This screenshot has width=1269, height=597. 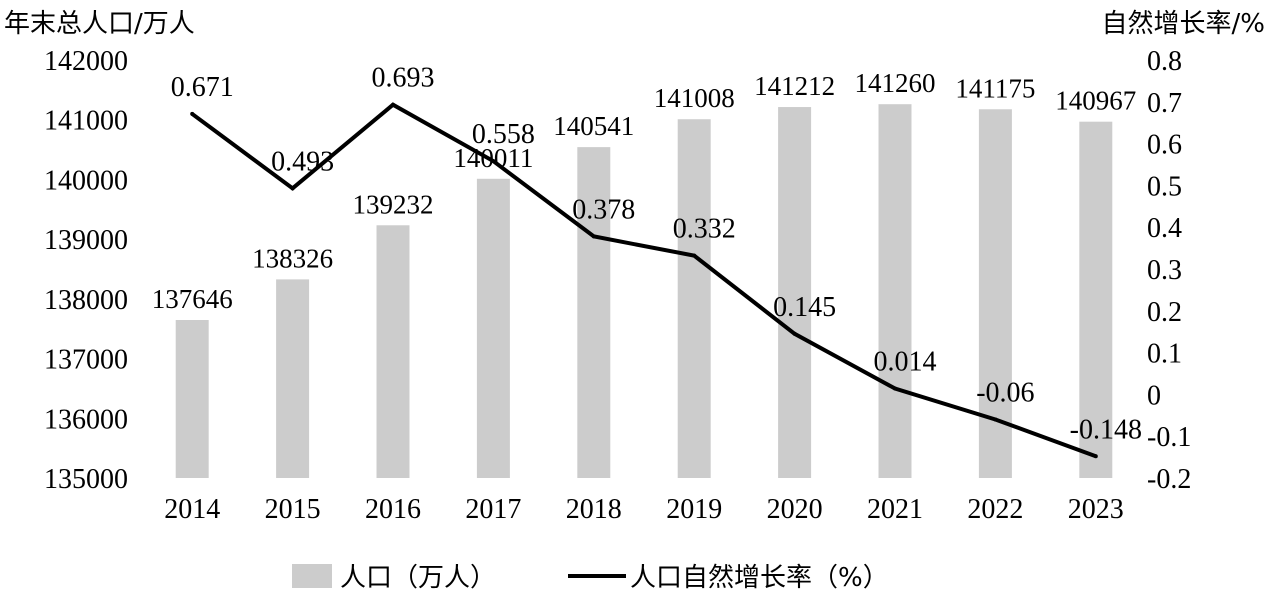 What do you see at coordinates (393, 509) in the screenshot?
I see `x-tick-label: 2016` at bounding box center [393, 509].